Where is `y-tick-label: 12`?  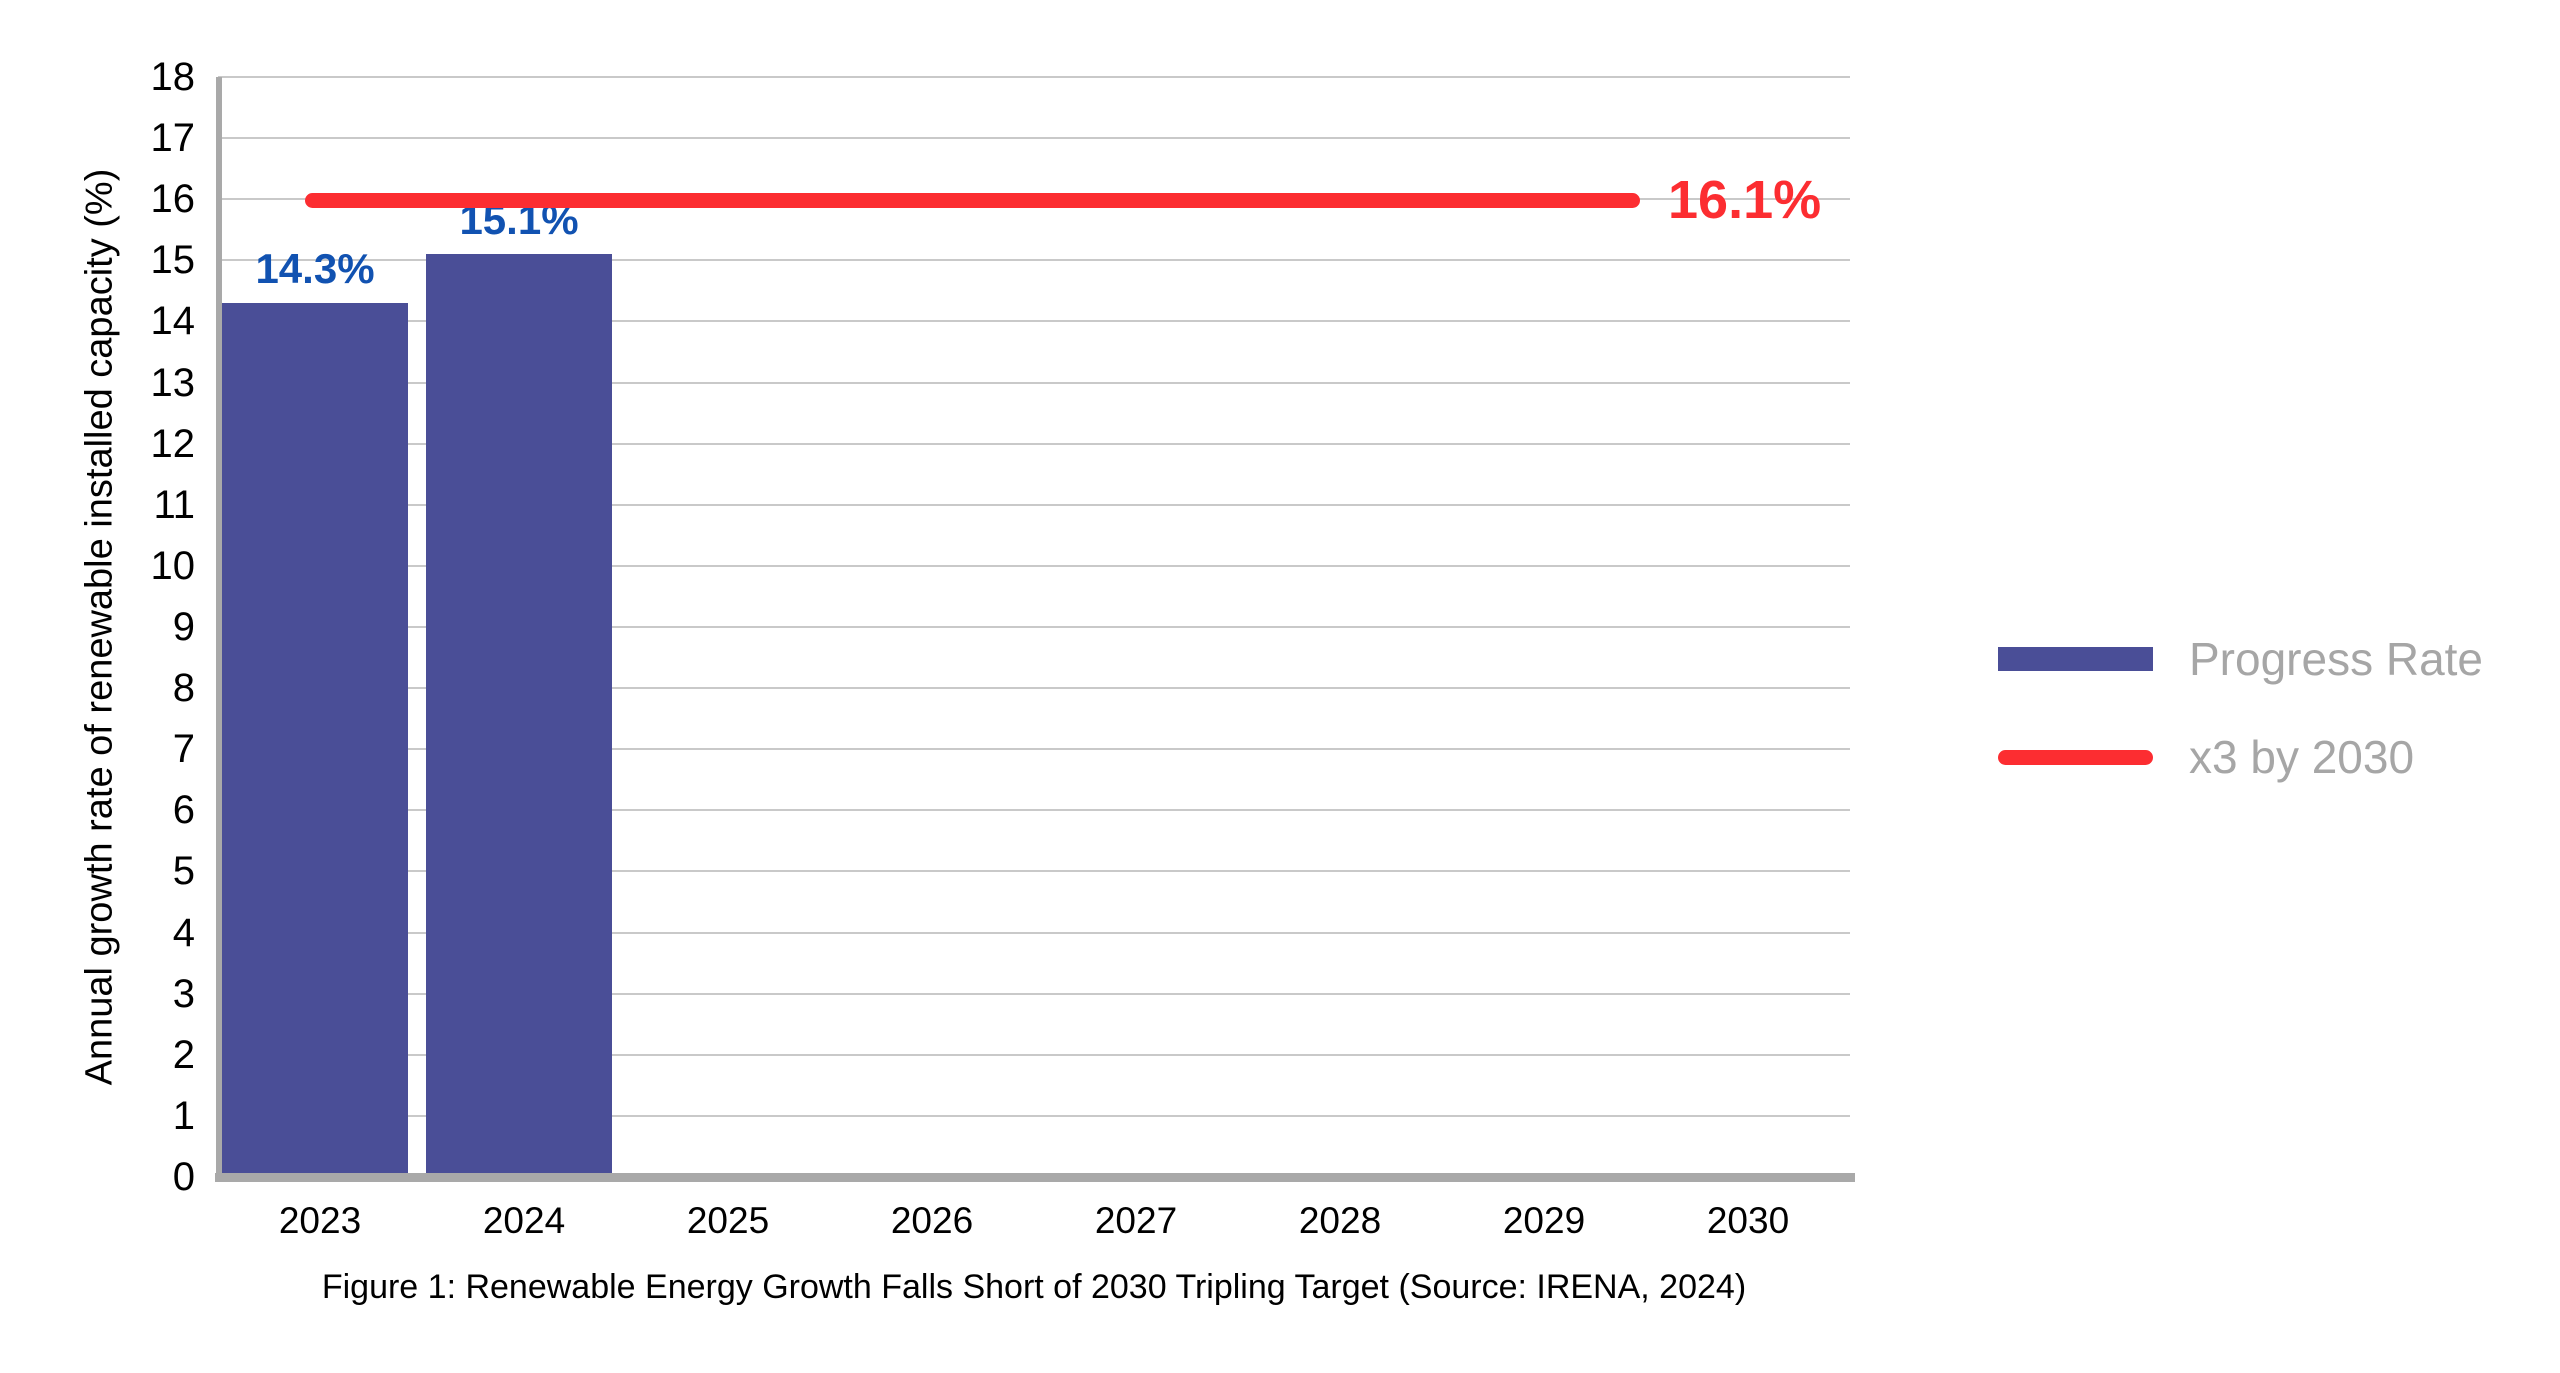
y-tick-label: 12 is located at coordinates (173, 443).